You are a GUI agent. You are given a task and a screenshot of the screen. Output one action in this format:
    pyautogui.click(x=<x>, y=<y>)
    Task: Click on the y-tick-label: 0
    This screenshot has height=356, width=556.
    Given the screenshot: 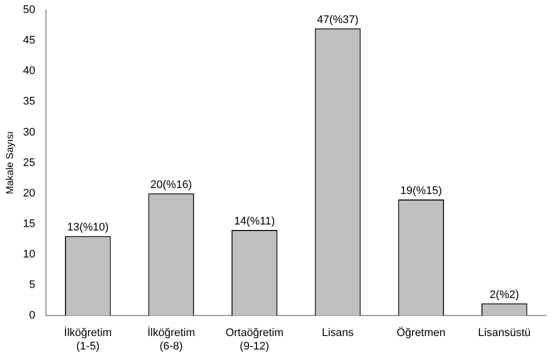 What is the action you would take?
    pyautogui.click(x=32, y=316)
    